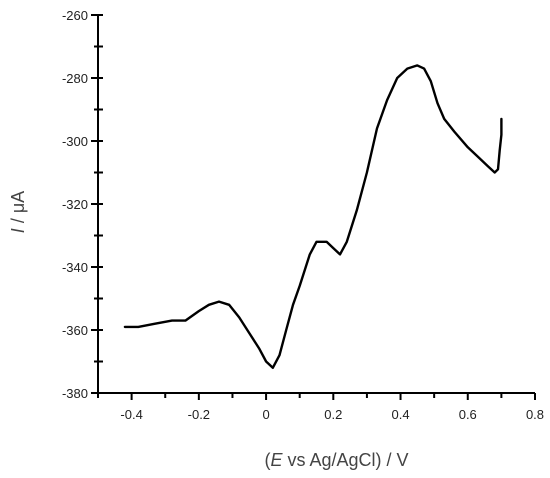 The height and width of the screenshot is (478, 550). Describe the element at coordinates (75, 15) in the screenshot. I see `y-tick-label: -260` at that location.